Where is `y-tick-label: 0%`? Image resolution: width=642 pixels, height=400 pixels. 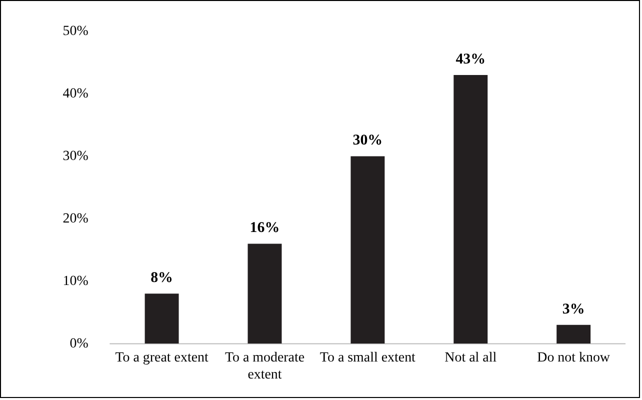
y-tick-label: 0% is located at coordinates (79, 344).